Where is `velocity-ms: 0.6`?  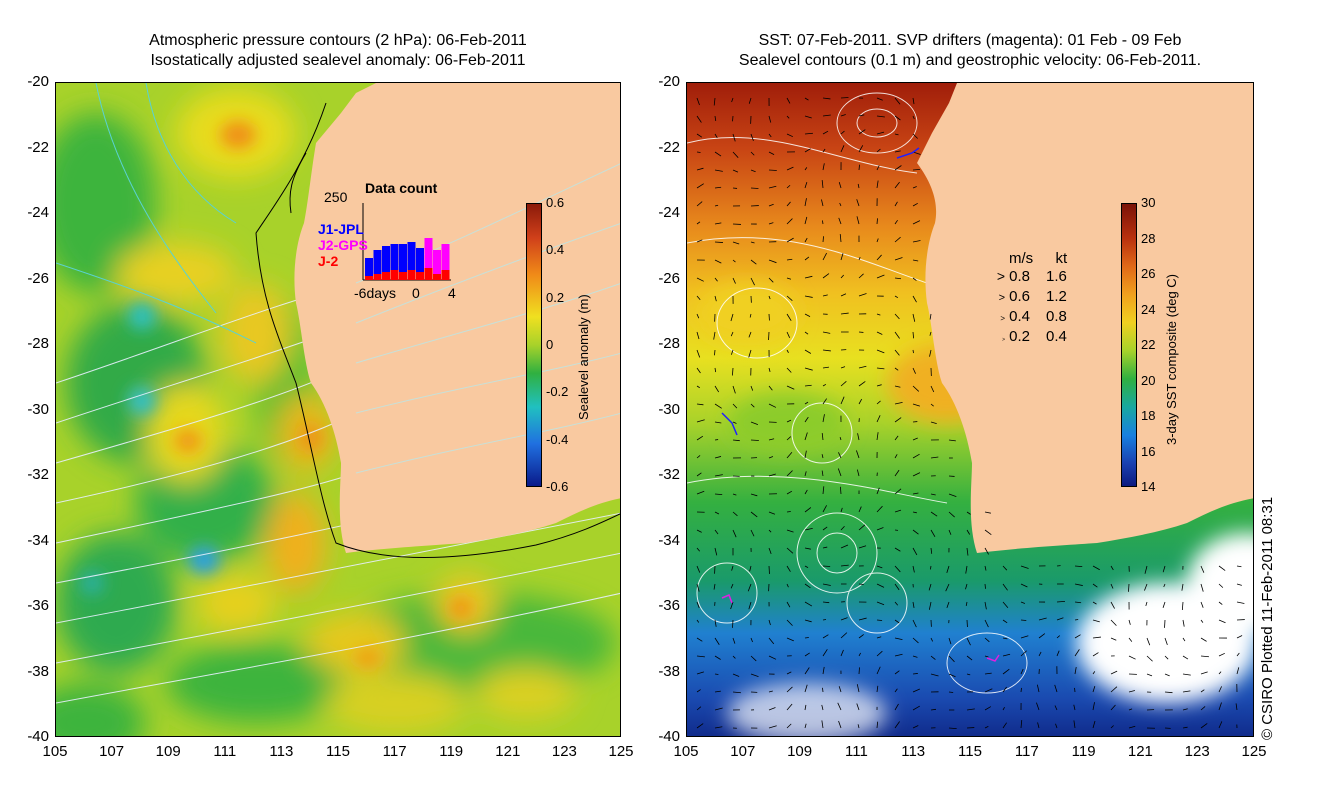 velocity-ms: 0.6 is located at coordinates (1020, 296).